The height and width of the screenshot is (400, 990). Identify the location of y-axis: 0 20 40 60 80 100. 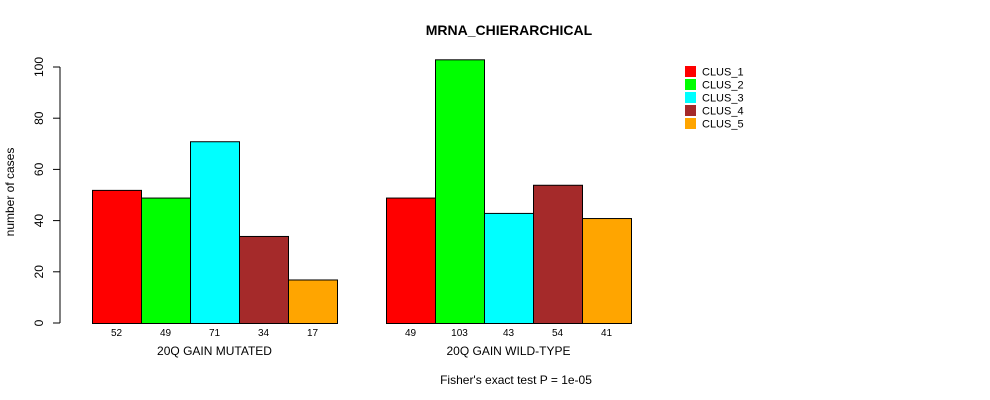
(46, 191).